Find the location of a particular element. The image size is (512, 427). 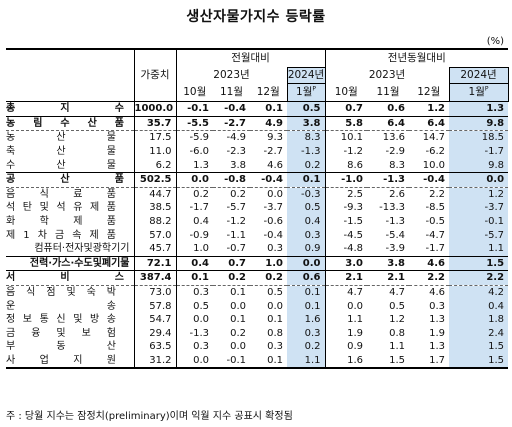

yoy-cell: 1.3 is located at coordinates (479, 109).